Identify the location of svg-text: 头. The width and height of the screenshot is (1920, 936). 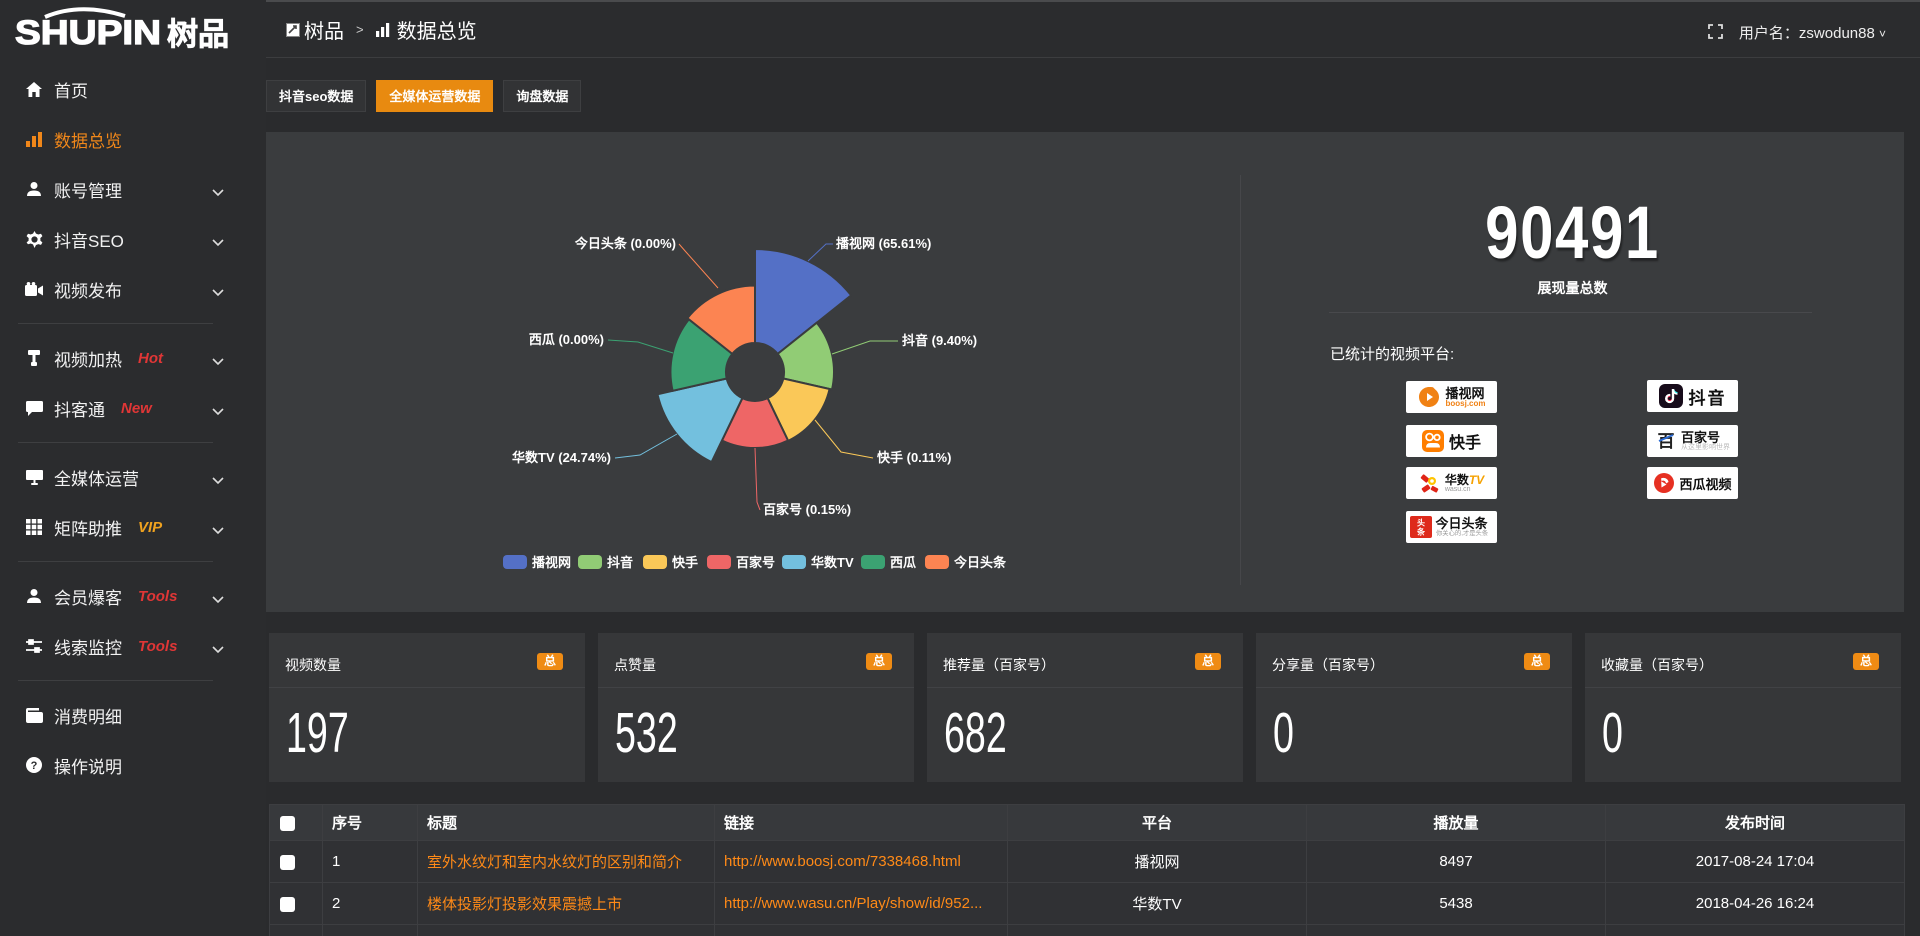
(1421, 523).